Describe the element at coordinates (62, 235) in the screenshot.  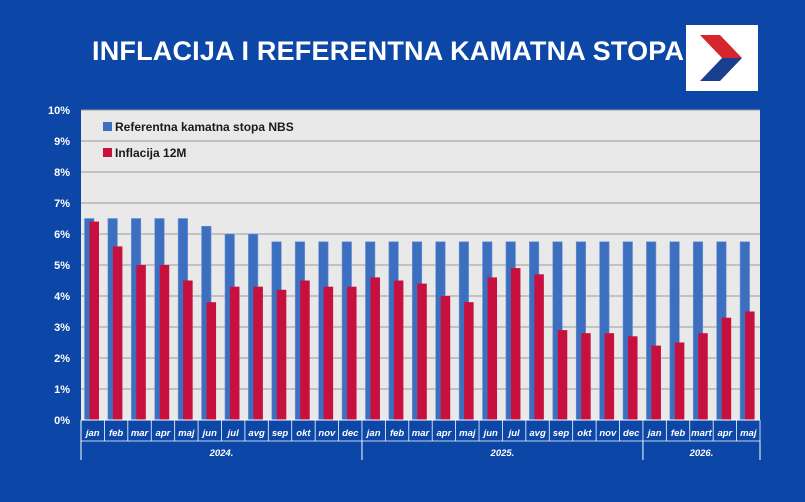
I see `y-tick-label: 6%` at that location.